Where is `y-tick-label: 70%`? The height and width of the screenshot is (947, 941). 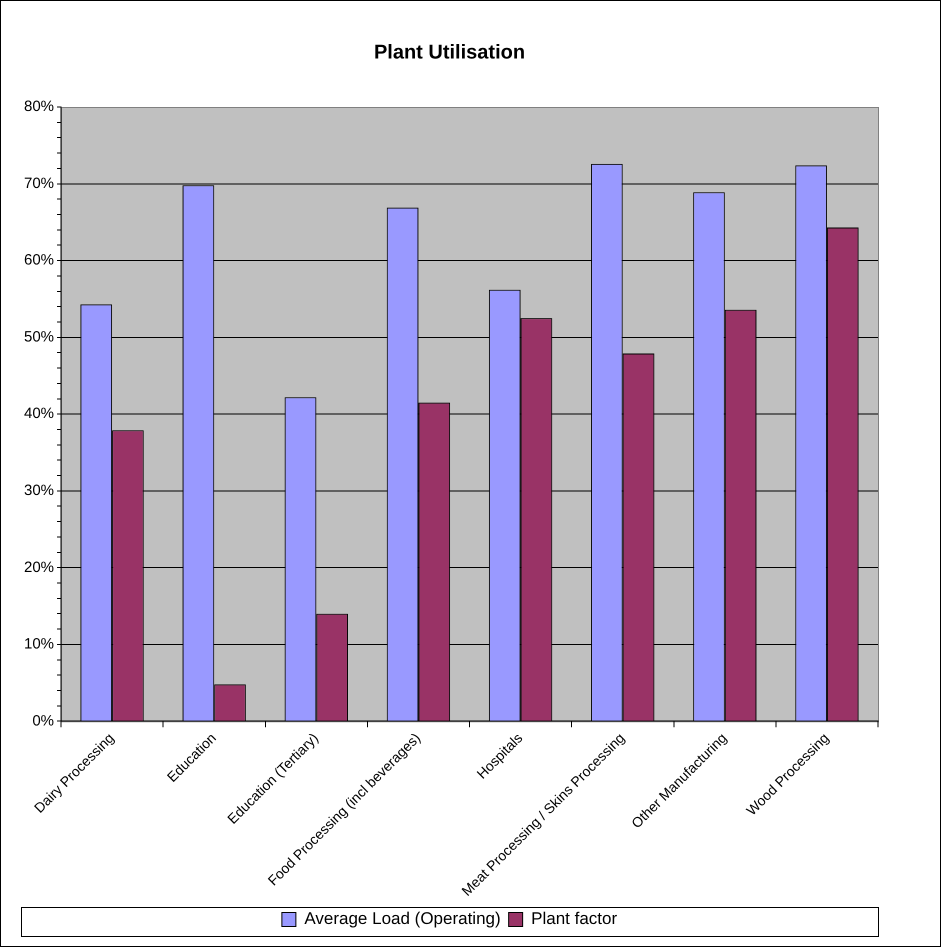 y-tick-label: 70% is located at coordinates (39, 183).